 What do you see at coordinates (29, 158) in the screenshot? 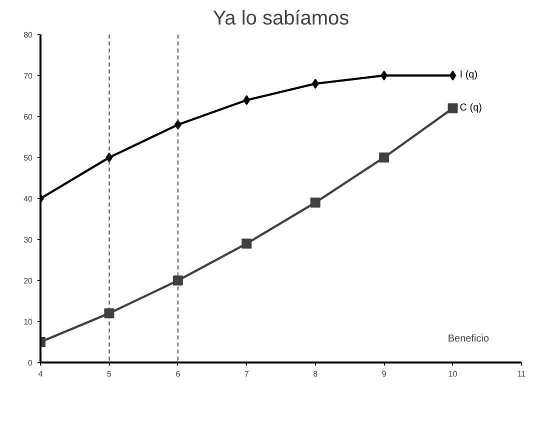
I see `y-tick-label: 50` at bounding box center [29, 158].